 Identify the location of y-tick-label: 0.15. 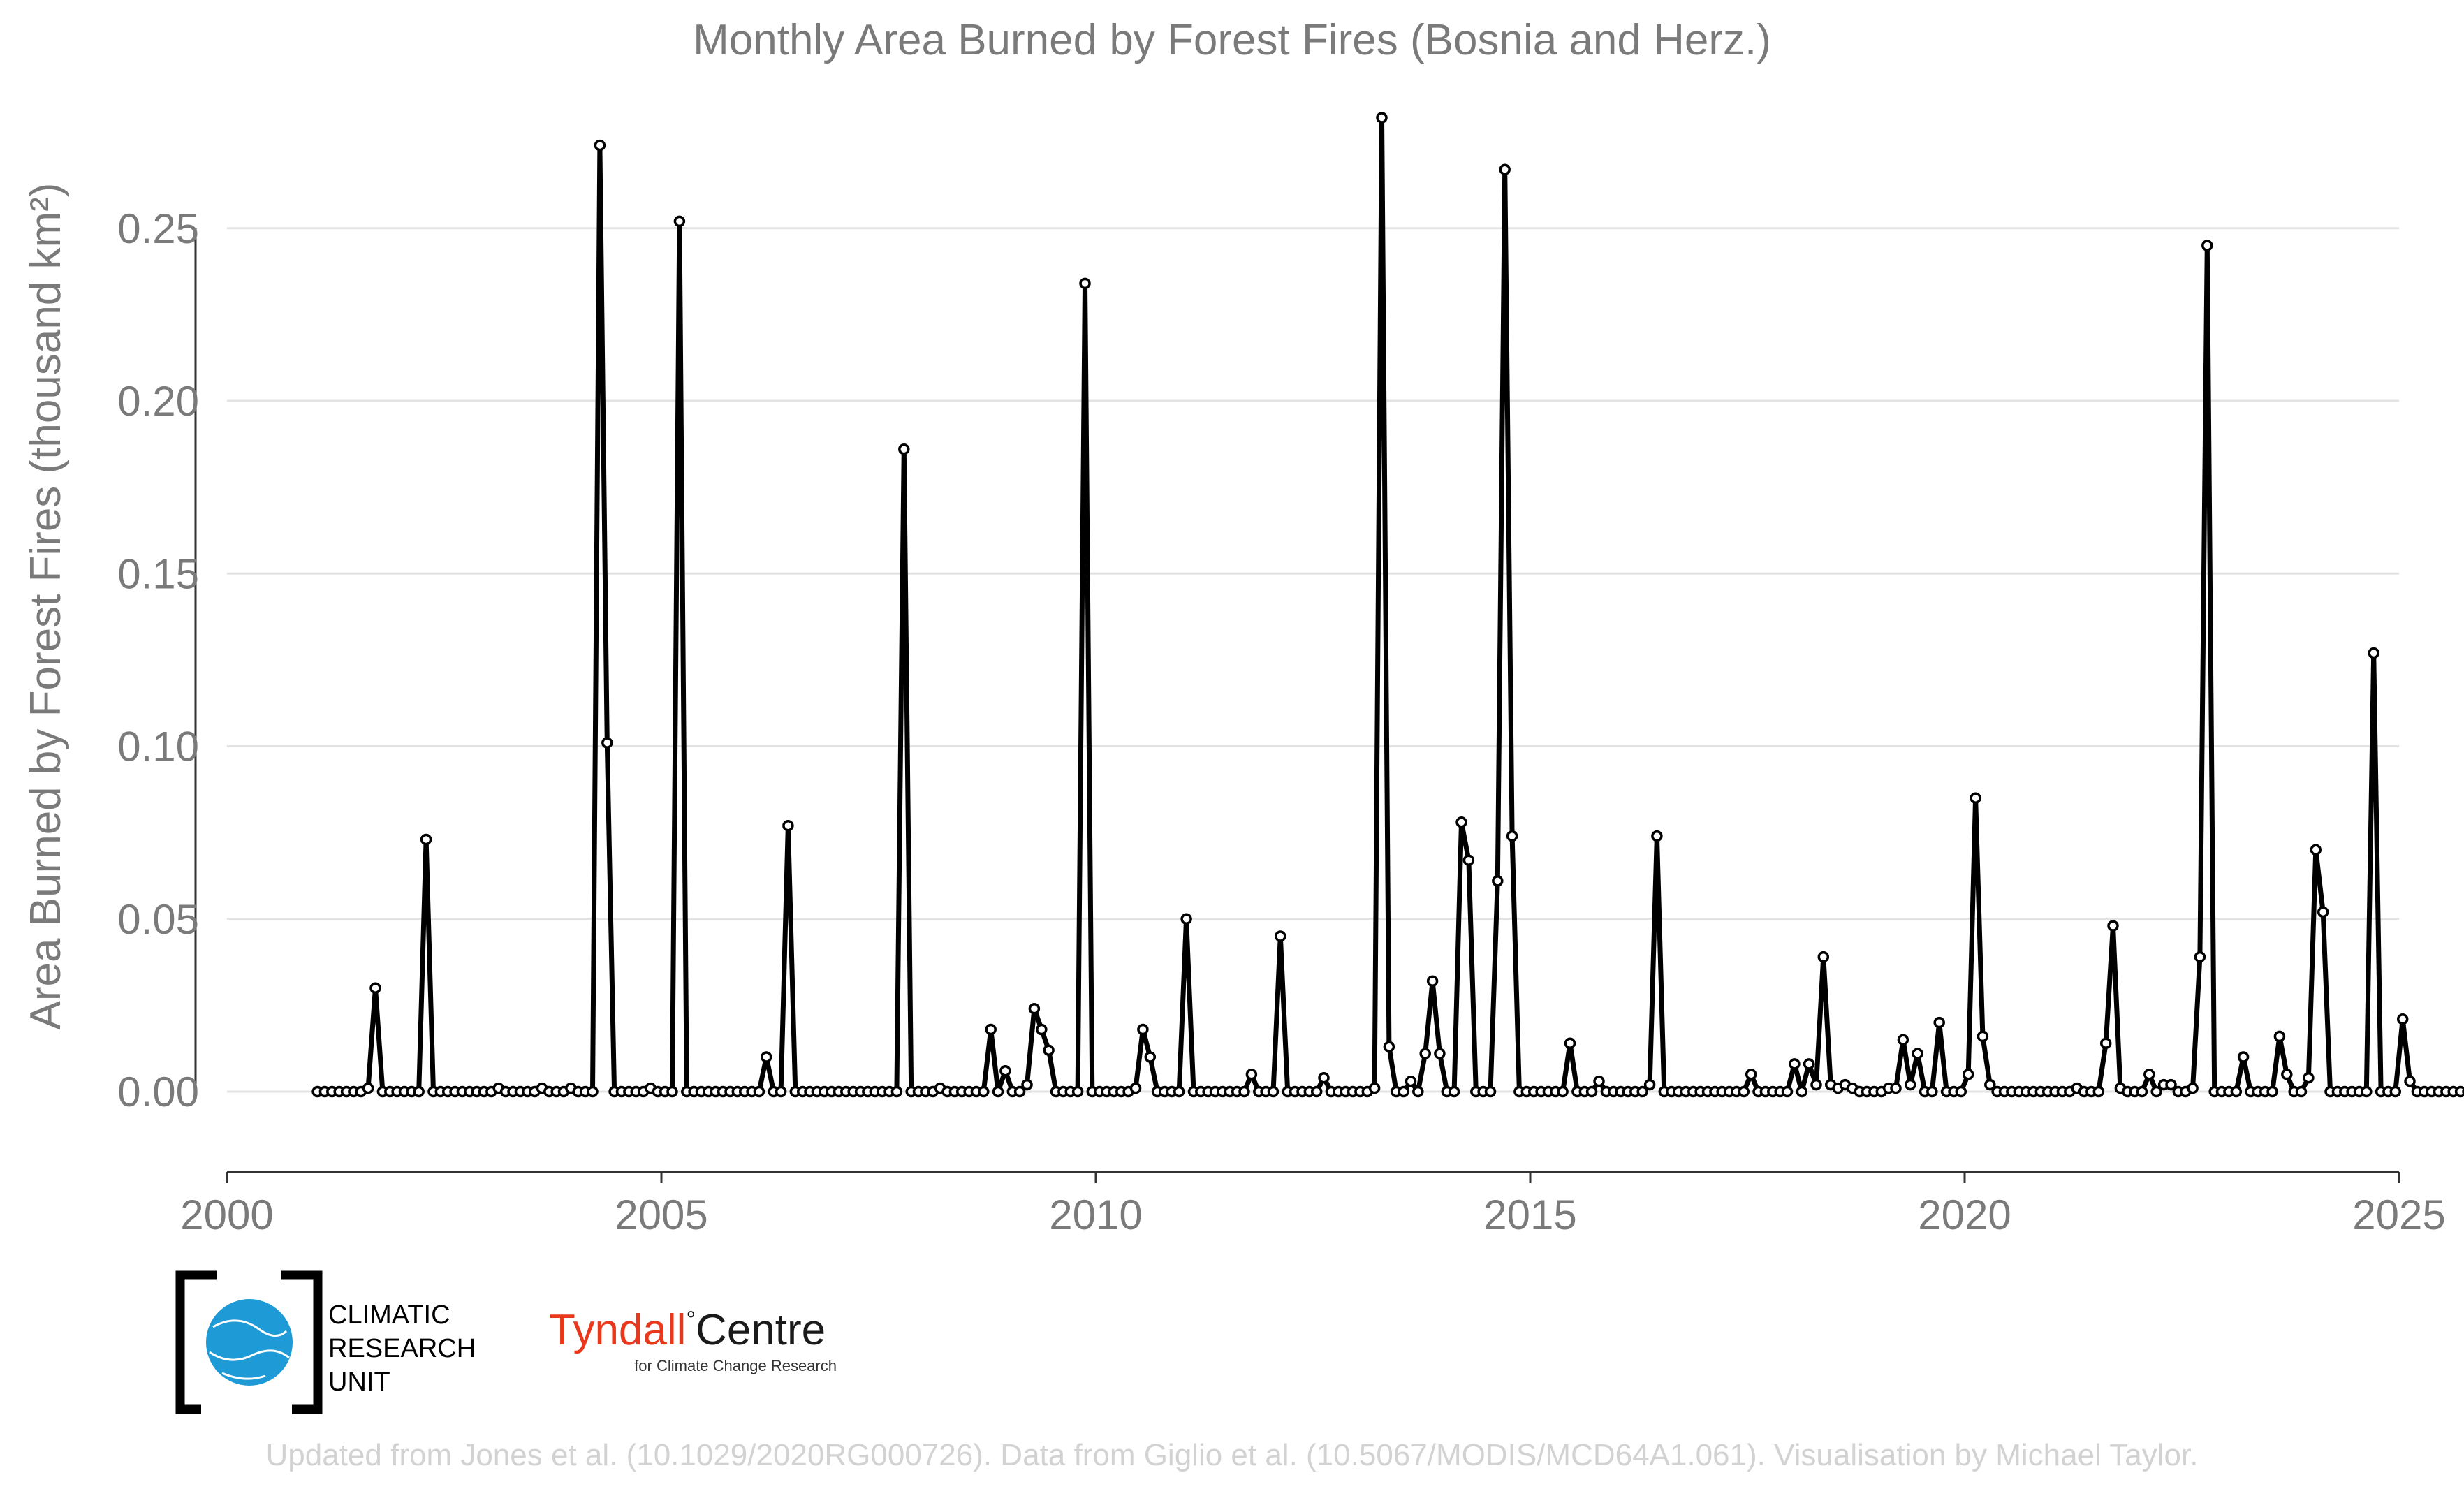
(158, 573).